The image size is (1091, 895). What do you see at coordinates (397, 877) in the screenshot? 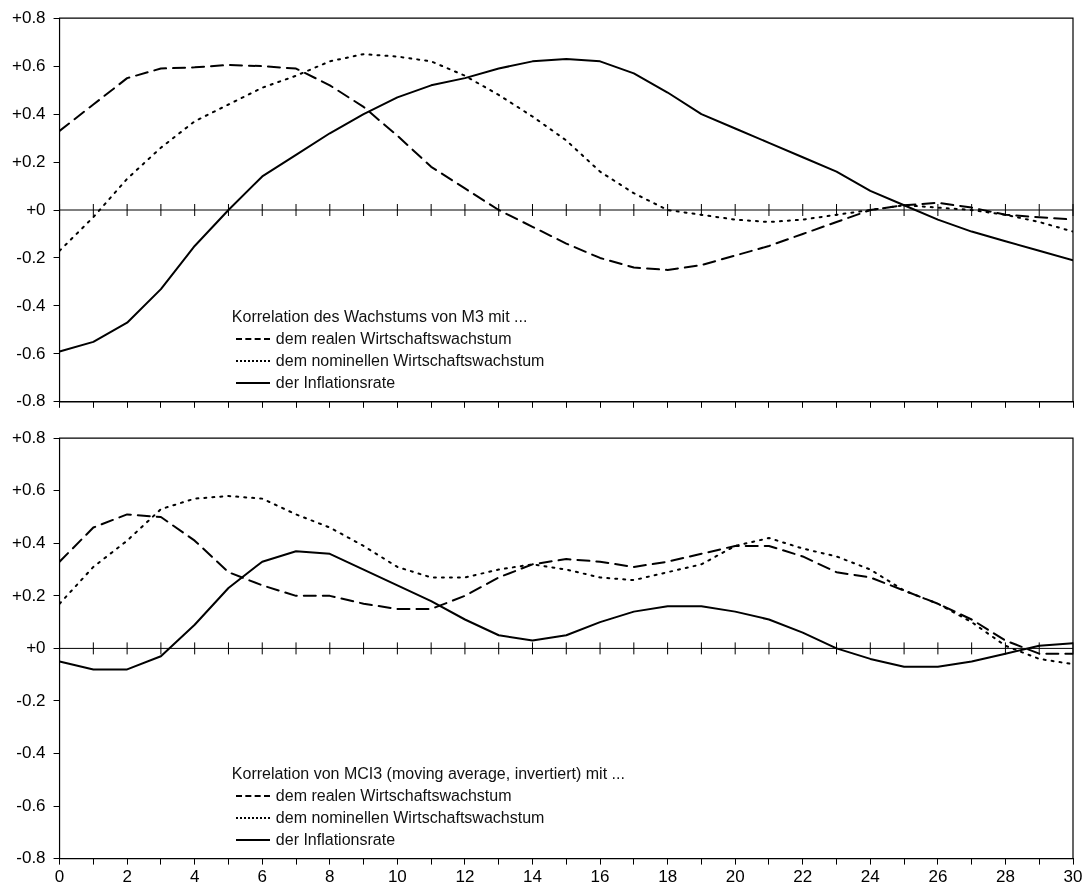
I see `x-tick-label: 10` at bounding box center [397, 877].